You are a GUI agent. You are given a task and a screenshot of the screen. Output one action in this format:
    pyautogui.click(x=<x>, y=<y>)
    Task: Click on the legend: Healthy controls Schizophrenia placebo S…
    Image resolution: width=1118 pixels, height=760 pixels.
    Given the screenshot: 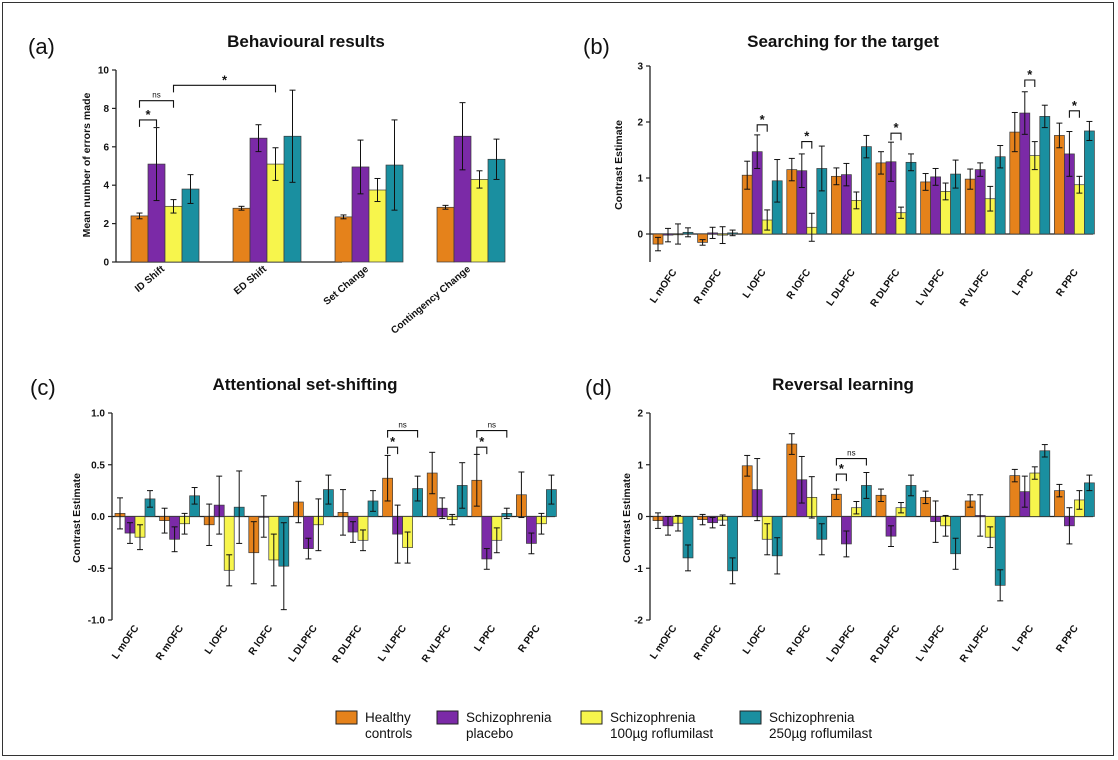 What is the action you would take?
    pyautogui.click(x=603, y=725)
    